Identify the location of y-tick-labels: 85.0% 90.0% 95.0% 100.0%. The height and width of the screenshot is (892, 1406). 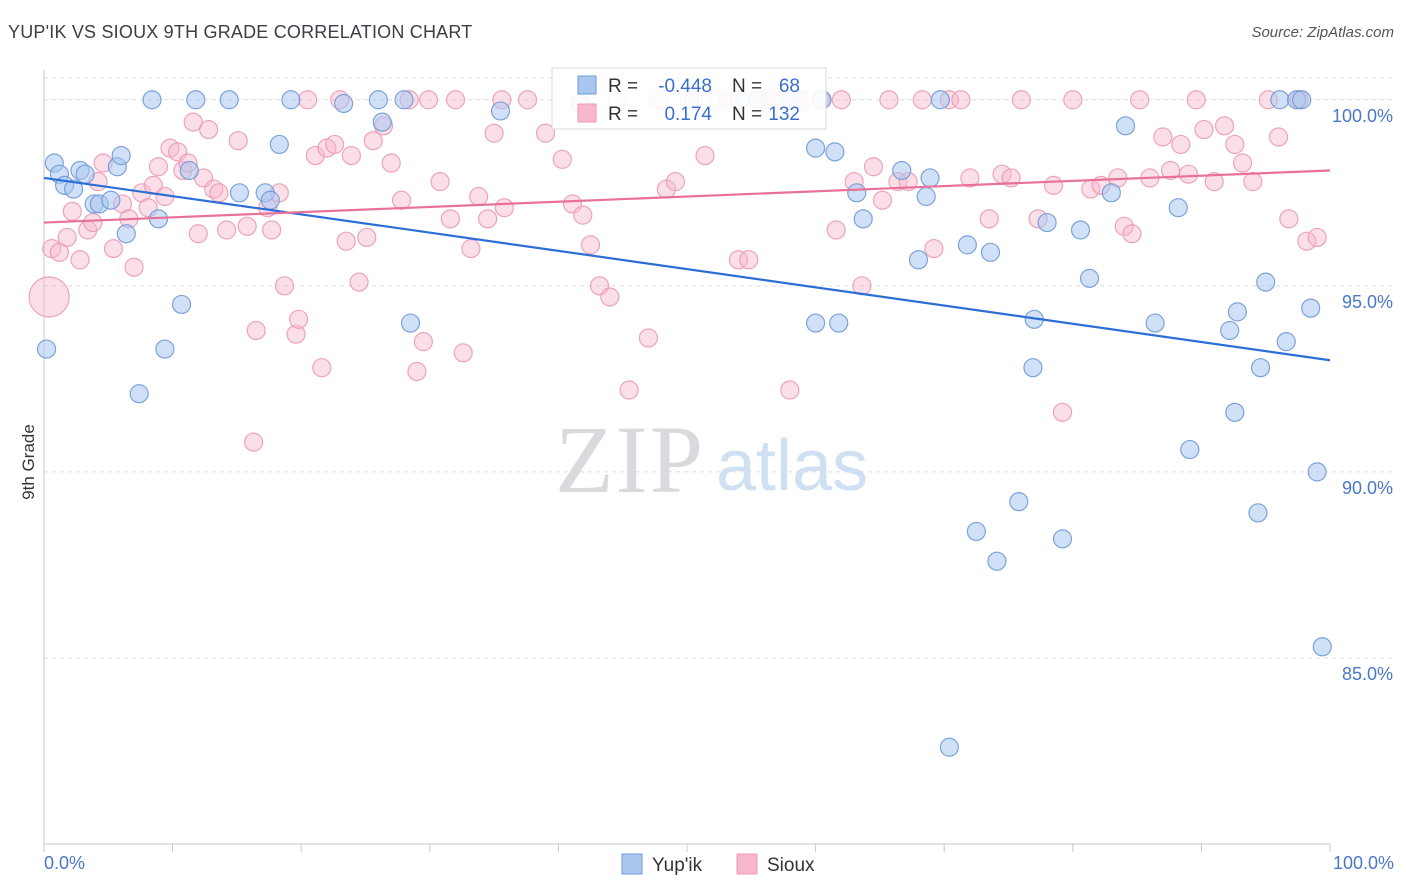
(1362, 395).